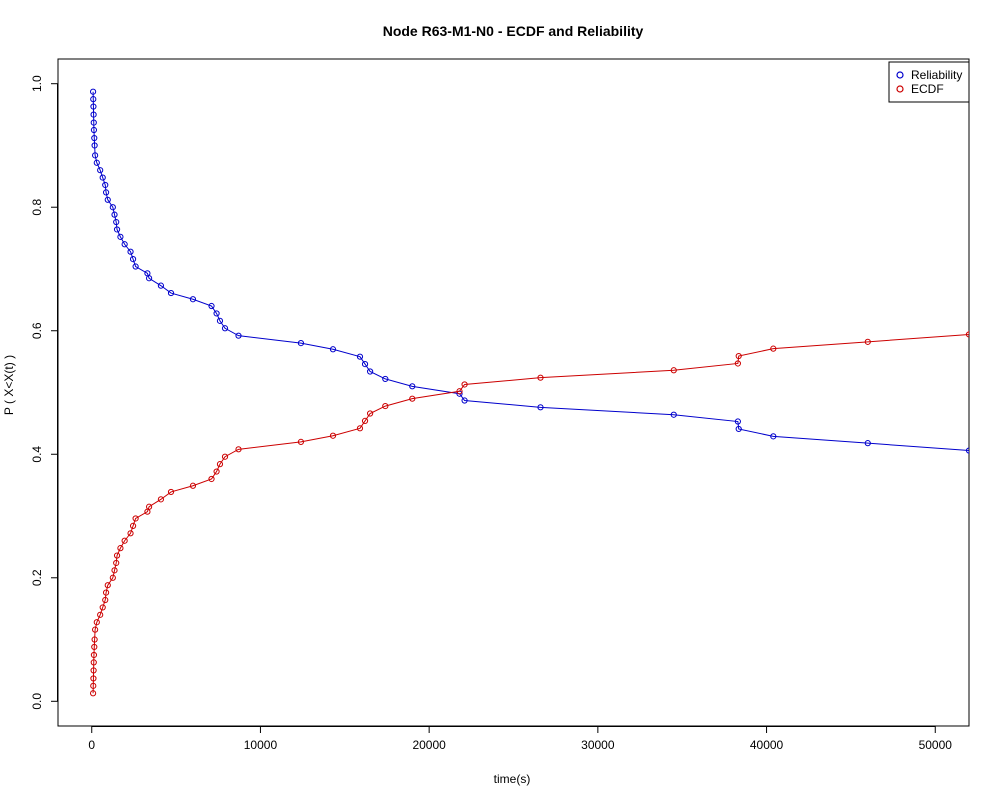 The image size is (1000, 800). What do you see at coordinates (91, 745) in the screenshot?
I see `x-tick-label: 0` at bounding box center [91, 745].